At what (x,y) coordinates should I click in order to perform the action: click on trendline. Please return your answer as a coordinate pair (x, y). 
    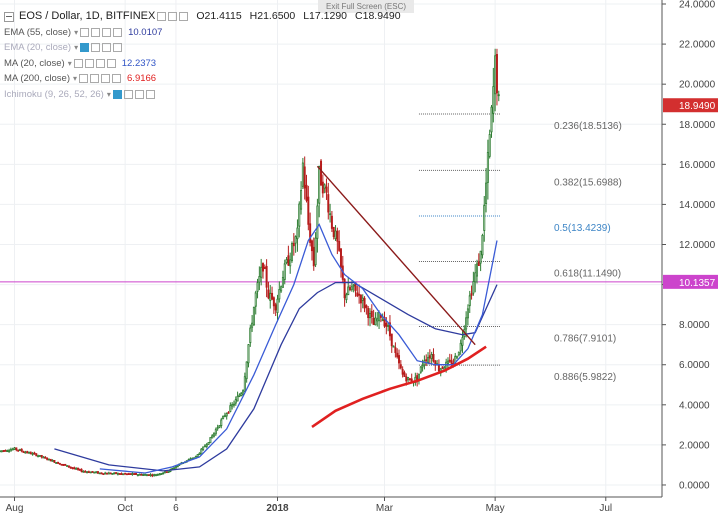
    Looking at the image, I should click on (396, 255).